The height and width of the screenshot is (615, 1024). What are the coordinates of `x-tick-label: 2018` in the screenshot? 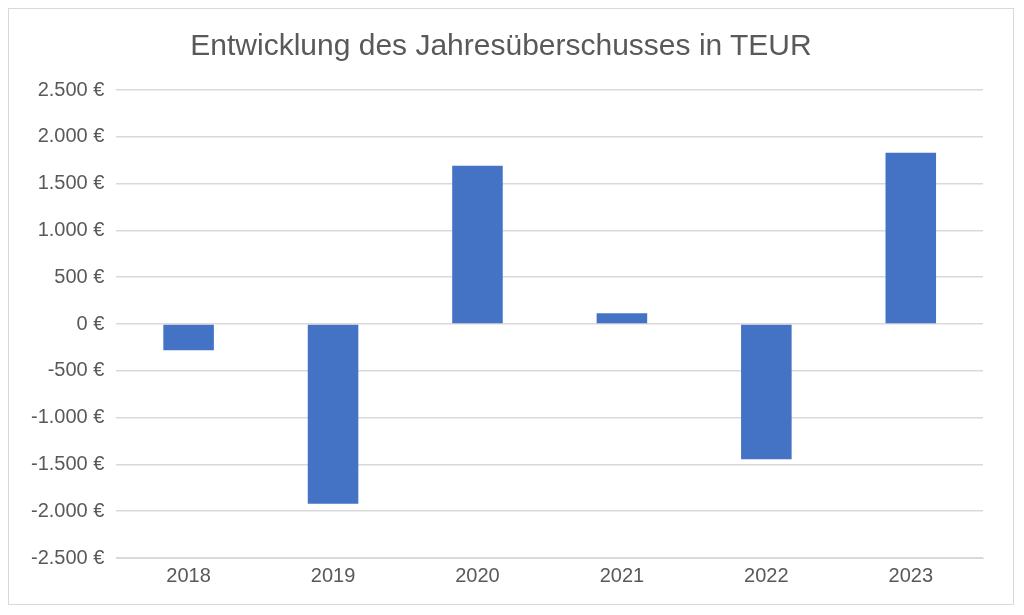 It's located at (188, 574).